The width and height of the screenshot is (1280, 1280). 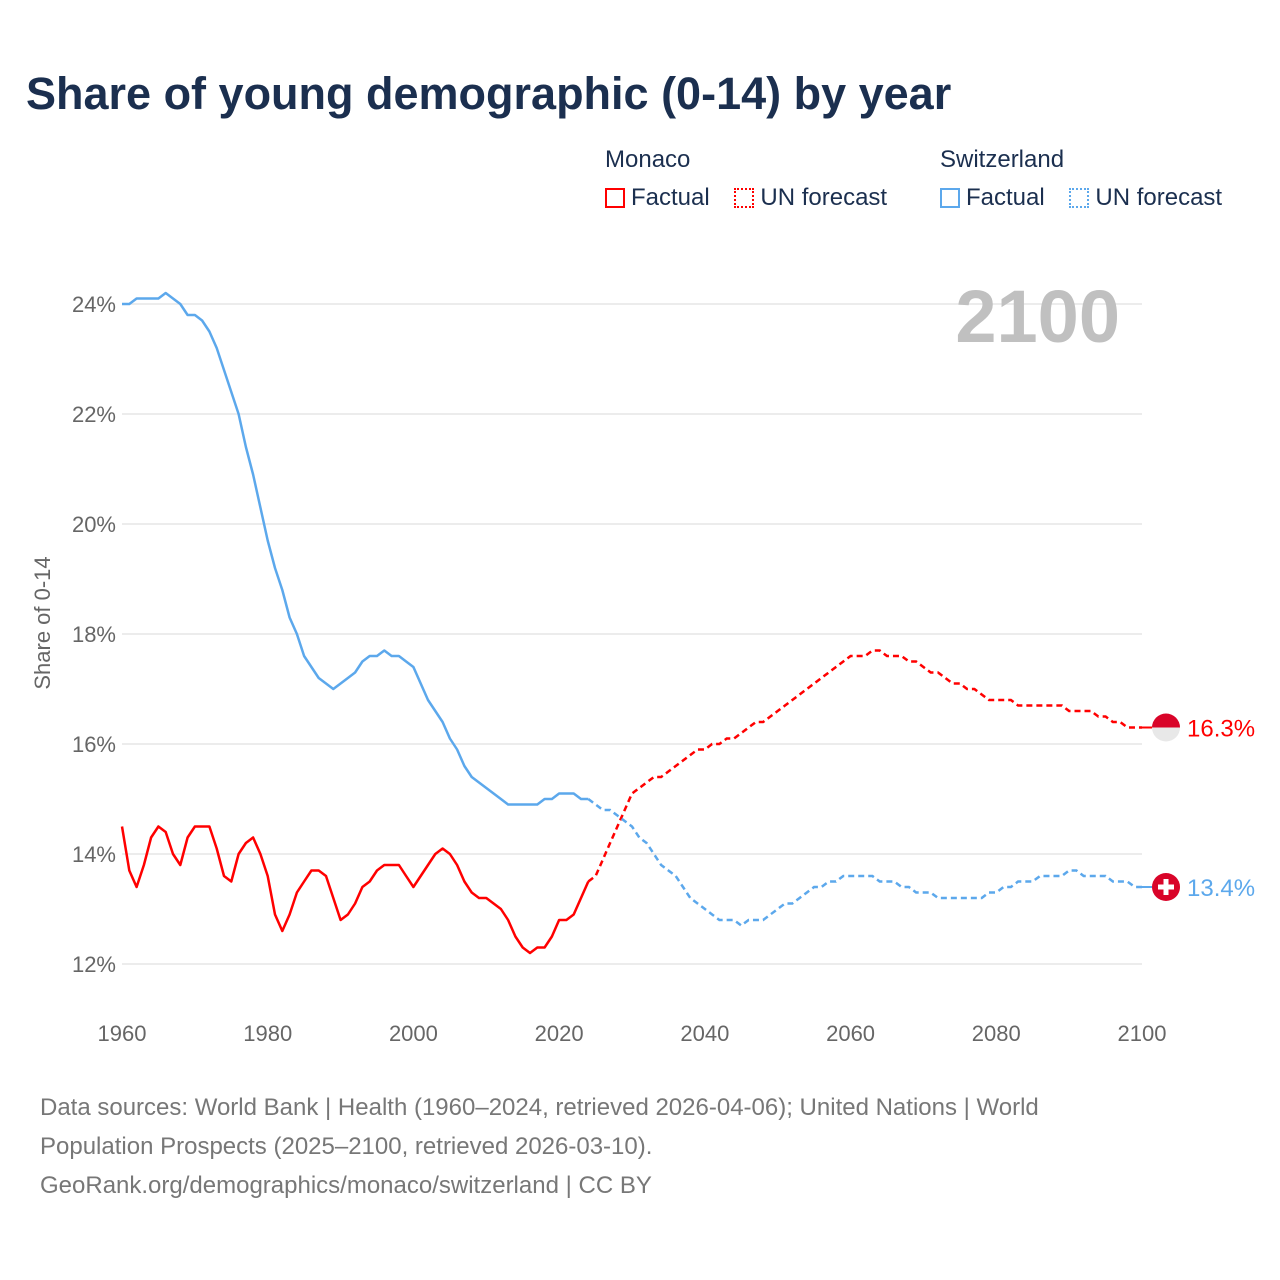 I want to click on switzerland-factual-line, so click(x=355, y=548).